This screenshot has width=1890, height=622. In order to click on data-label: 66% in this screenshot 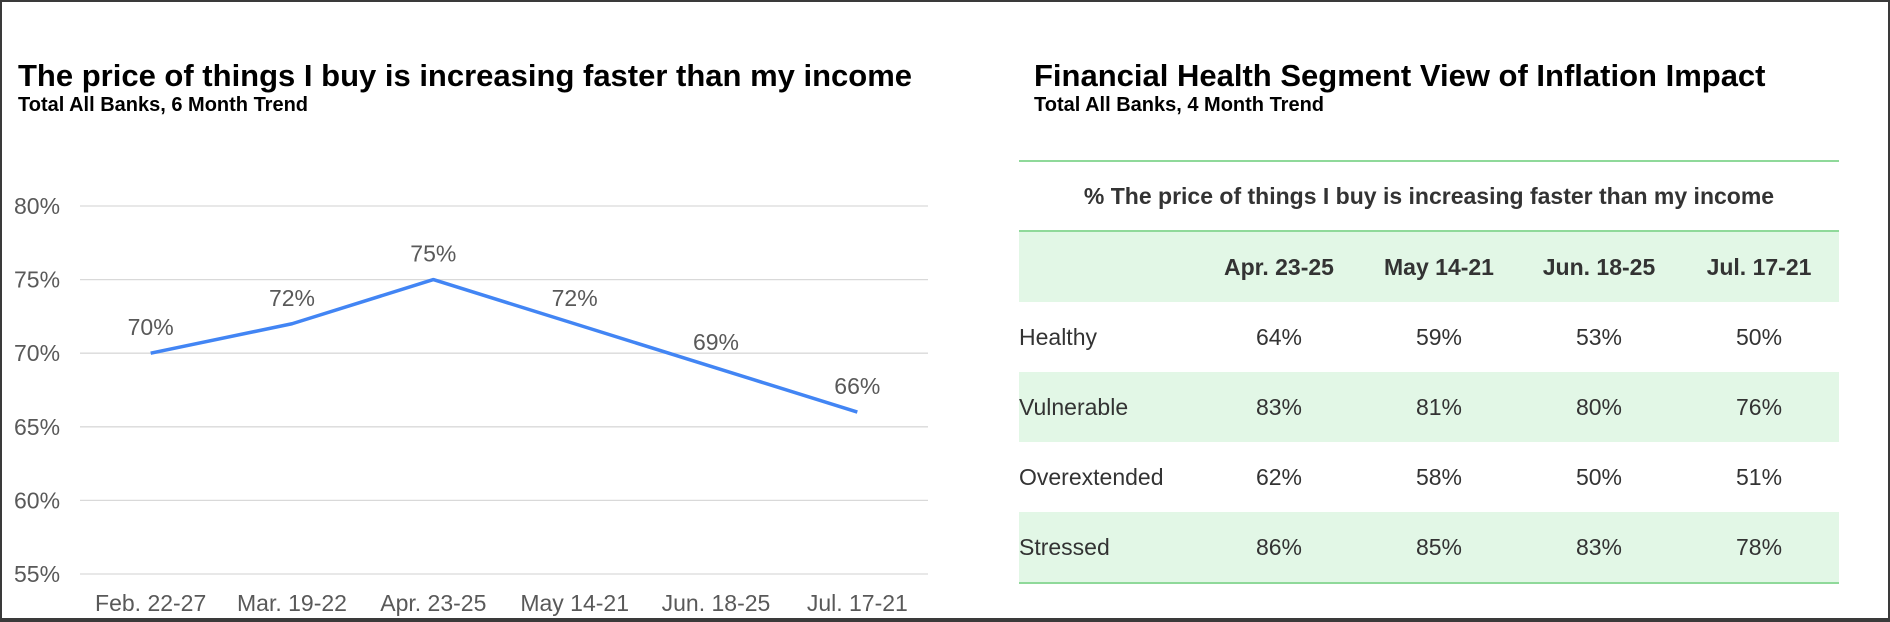, I will do `click(857, 386)`.